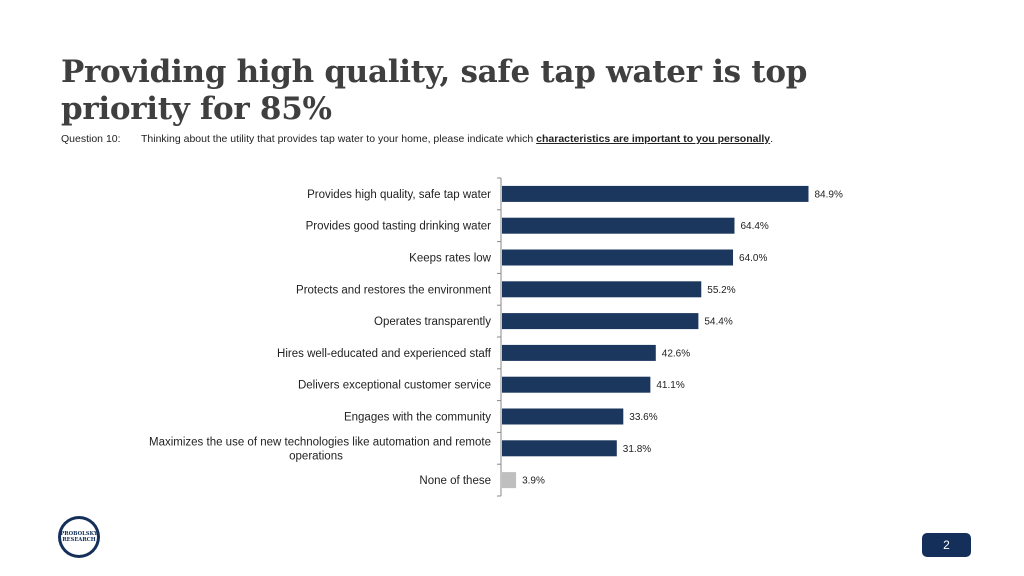 The width and height of the screenshot is (1024, 576). I want to click on page-number: 2, so click(946, 545).